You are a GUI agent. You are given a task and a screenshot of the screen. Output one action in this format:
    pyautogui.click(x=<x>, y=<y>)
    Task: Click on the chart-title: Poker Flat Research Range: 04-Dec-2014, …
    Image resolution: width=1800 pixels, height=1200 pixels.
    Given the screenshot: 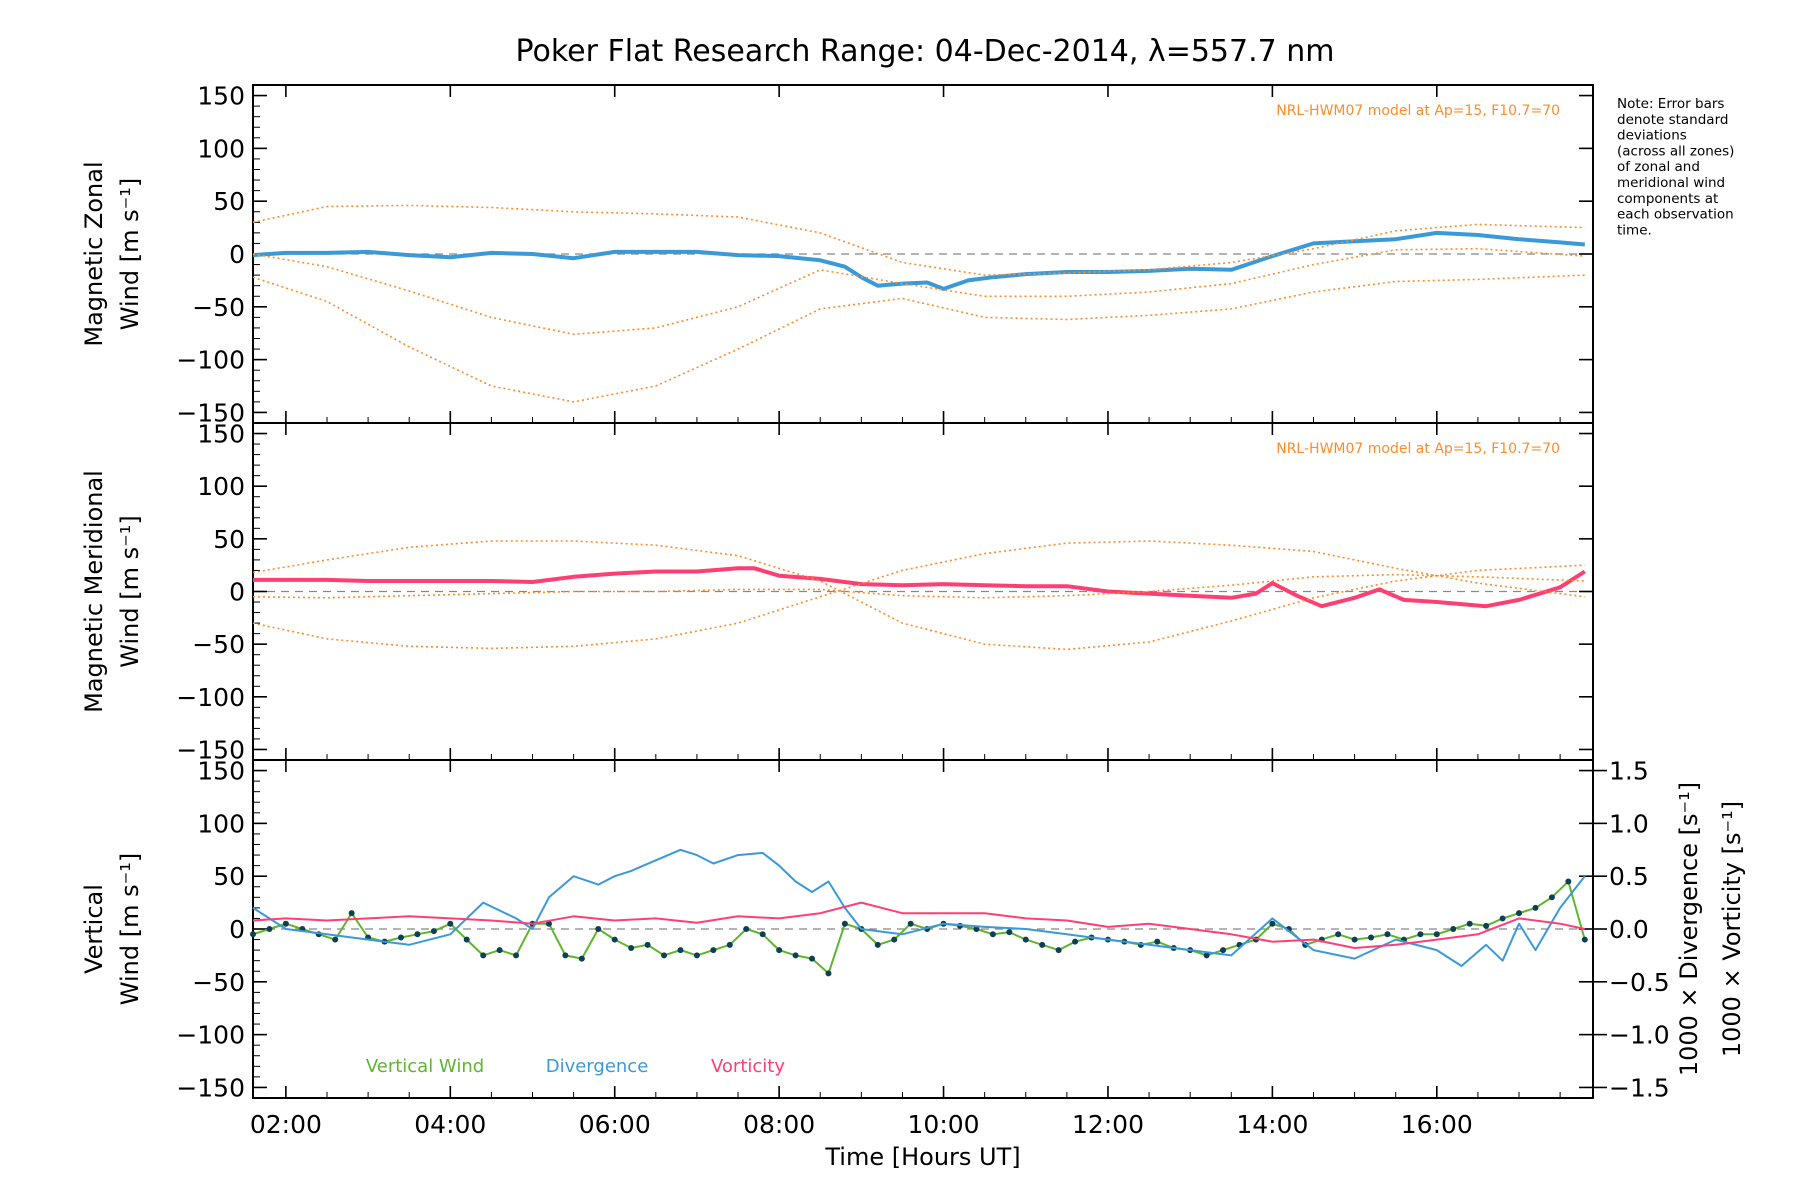 What is the action you would take?
    pyautogui.click(x=925, y=51)
    